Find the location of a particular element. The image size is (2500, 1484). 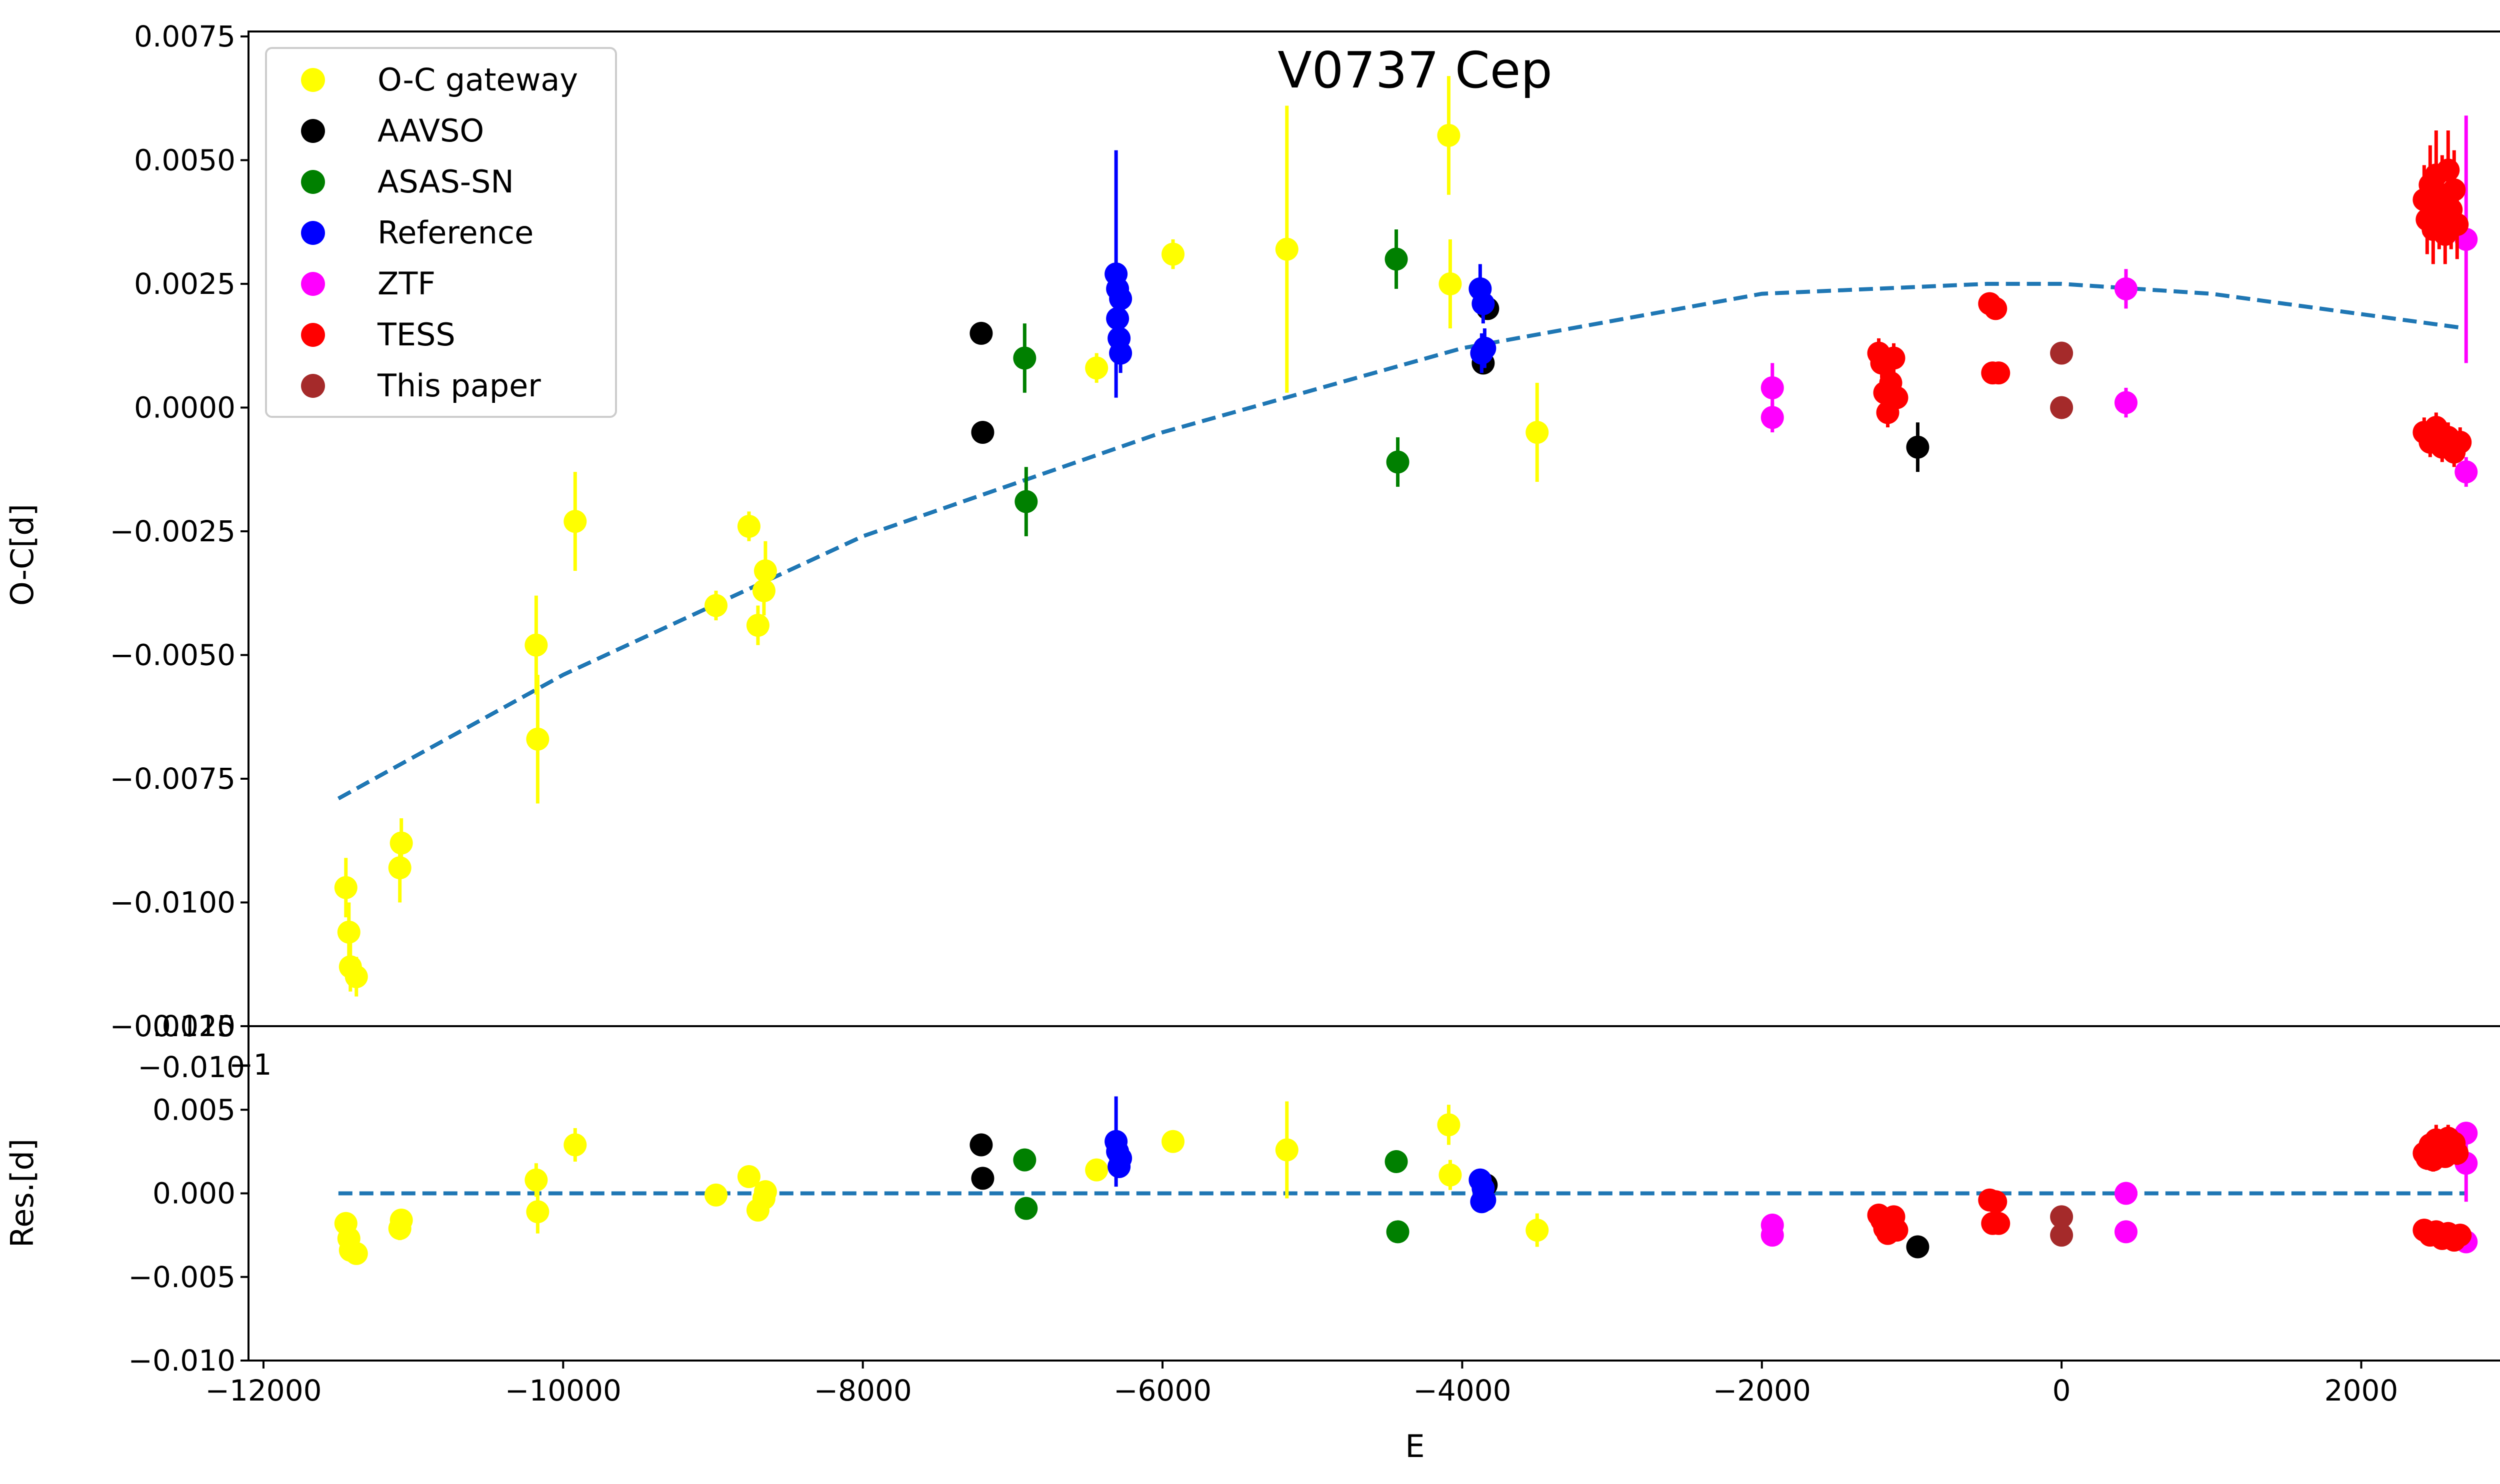

residual-points-layer is located at coordinates (1406, 1181).